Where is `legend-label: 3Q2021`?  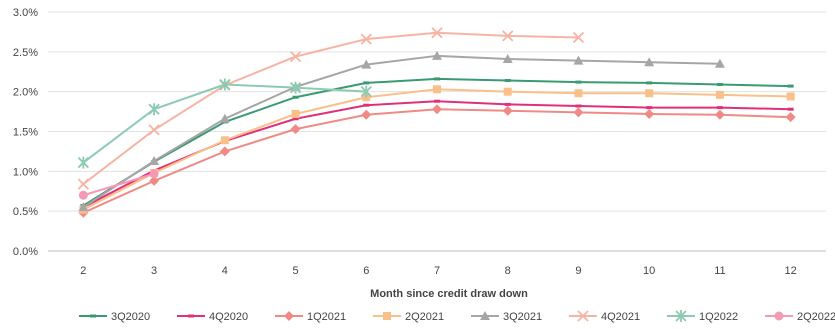 legend-label: 3Q2021 is located at coordinates (522, 317).